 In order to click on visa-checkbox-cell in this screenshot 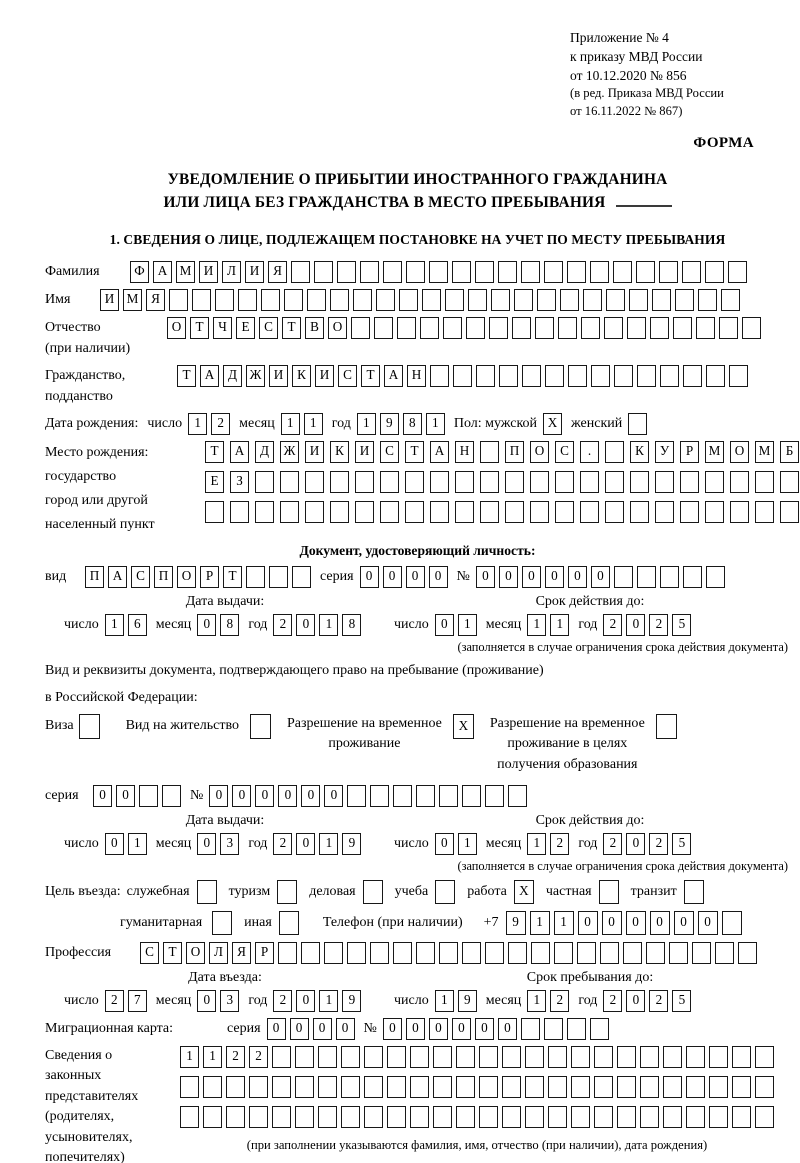, I will do `click(89, 727)`.